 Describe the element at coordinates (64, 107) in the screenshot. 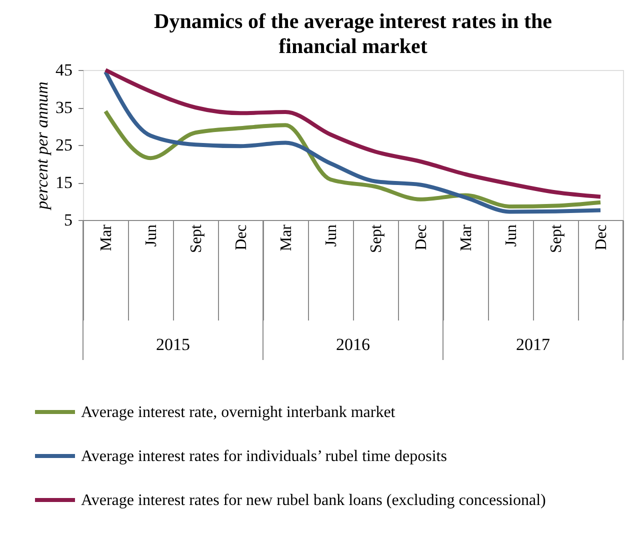

I see `y-tick-label: 35` at that location.